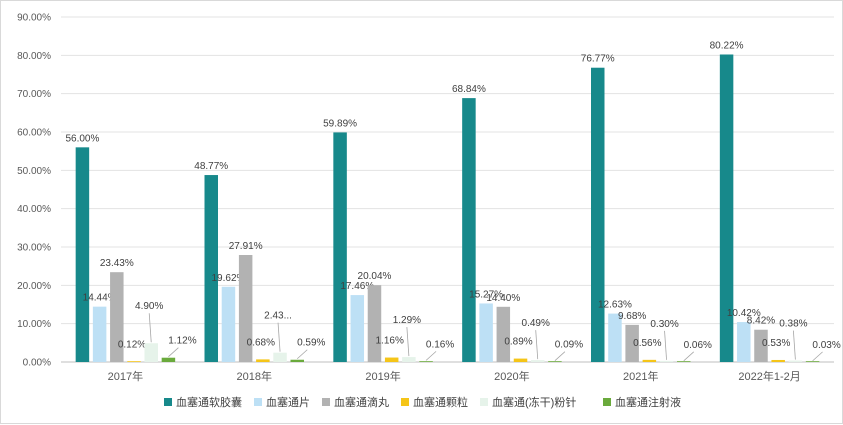 The width and height of the screenshot is (843, 425). What do you see at coordinates (182, 341) in the screenshot?
I see `data-label: 1.12%` at bounding box center [182, 341].